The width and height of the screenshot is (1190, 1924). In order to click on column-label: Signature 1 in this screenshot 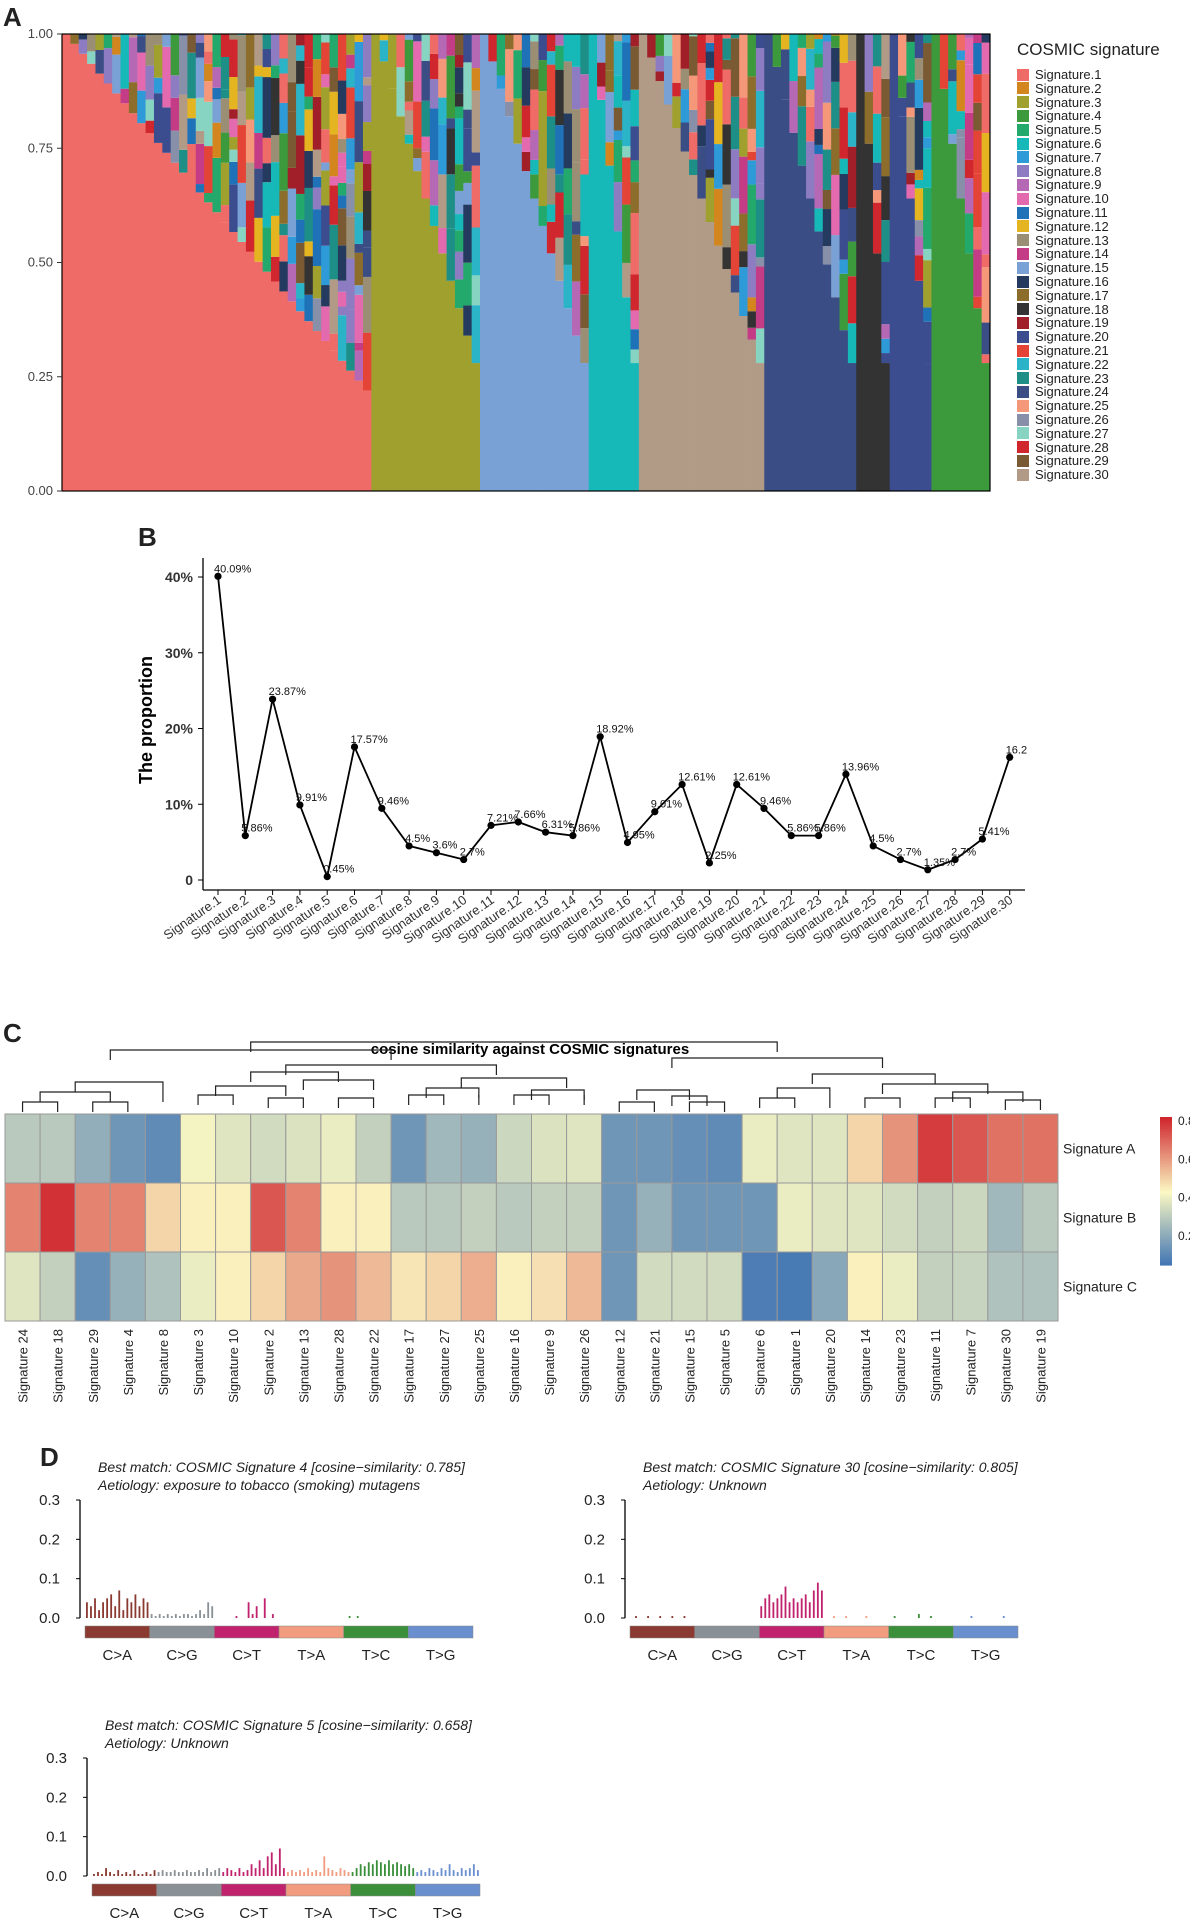, I will do `click(795, 1362)`.